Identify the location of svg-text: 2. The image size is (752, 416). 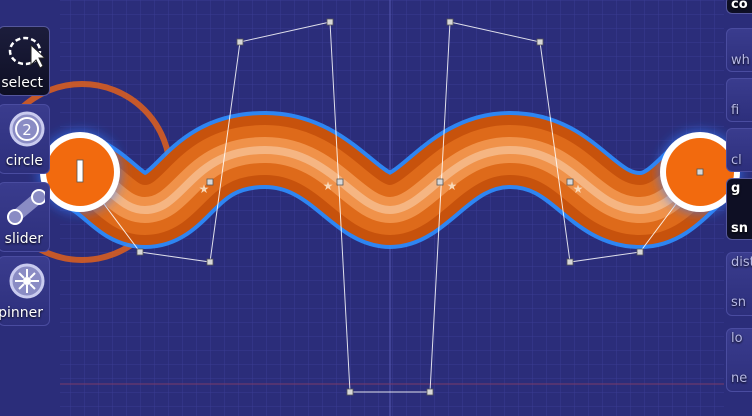
(27, 130).